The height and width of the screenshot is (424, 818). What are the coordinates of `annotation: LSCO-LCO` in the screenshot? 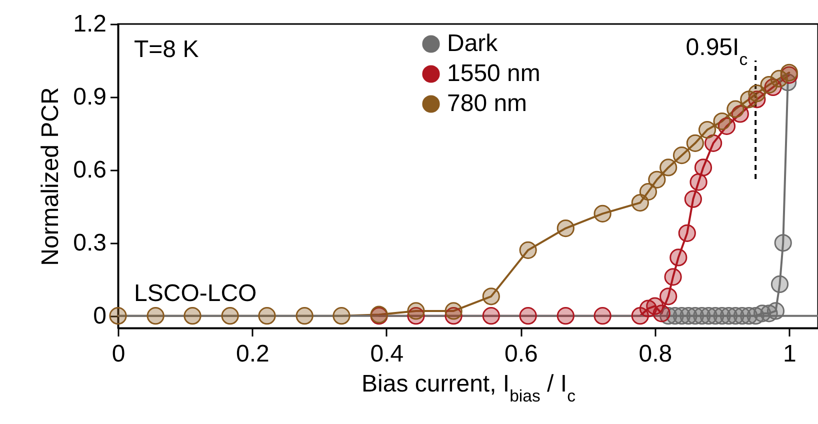 It's located at (195, 293).